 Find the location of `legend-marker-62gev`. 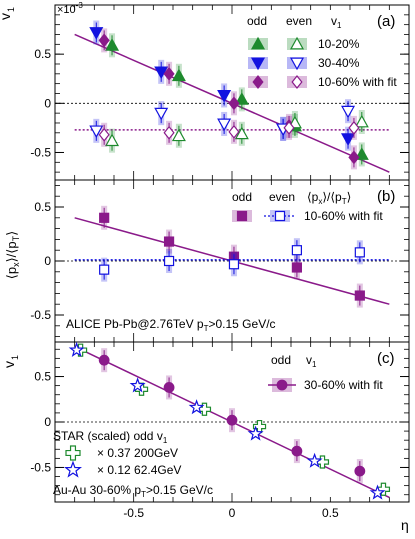

legend-marker-62gev is located at coordinates (73, 469).